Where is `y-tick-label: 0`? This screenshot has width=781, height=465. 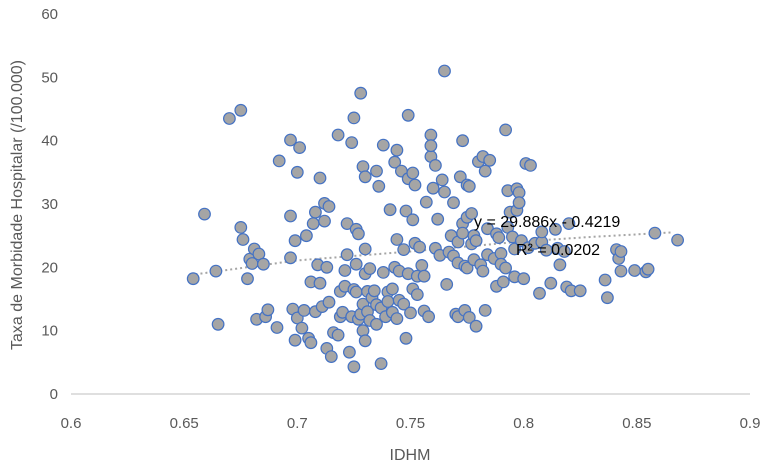
y-tick-label: 0 is located at coordinates (54, 394).